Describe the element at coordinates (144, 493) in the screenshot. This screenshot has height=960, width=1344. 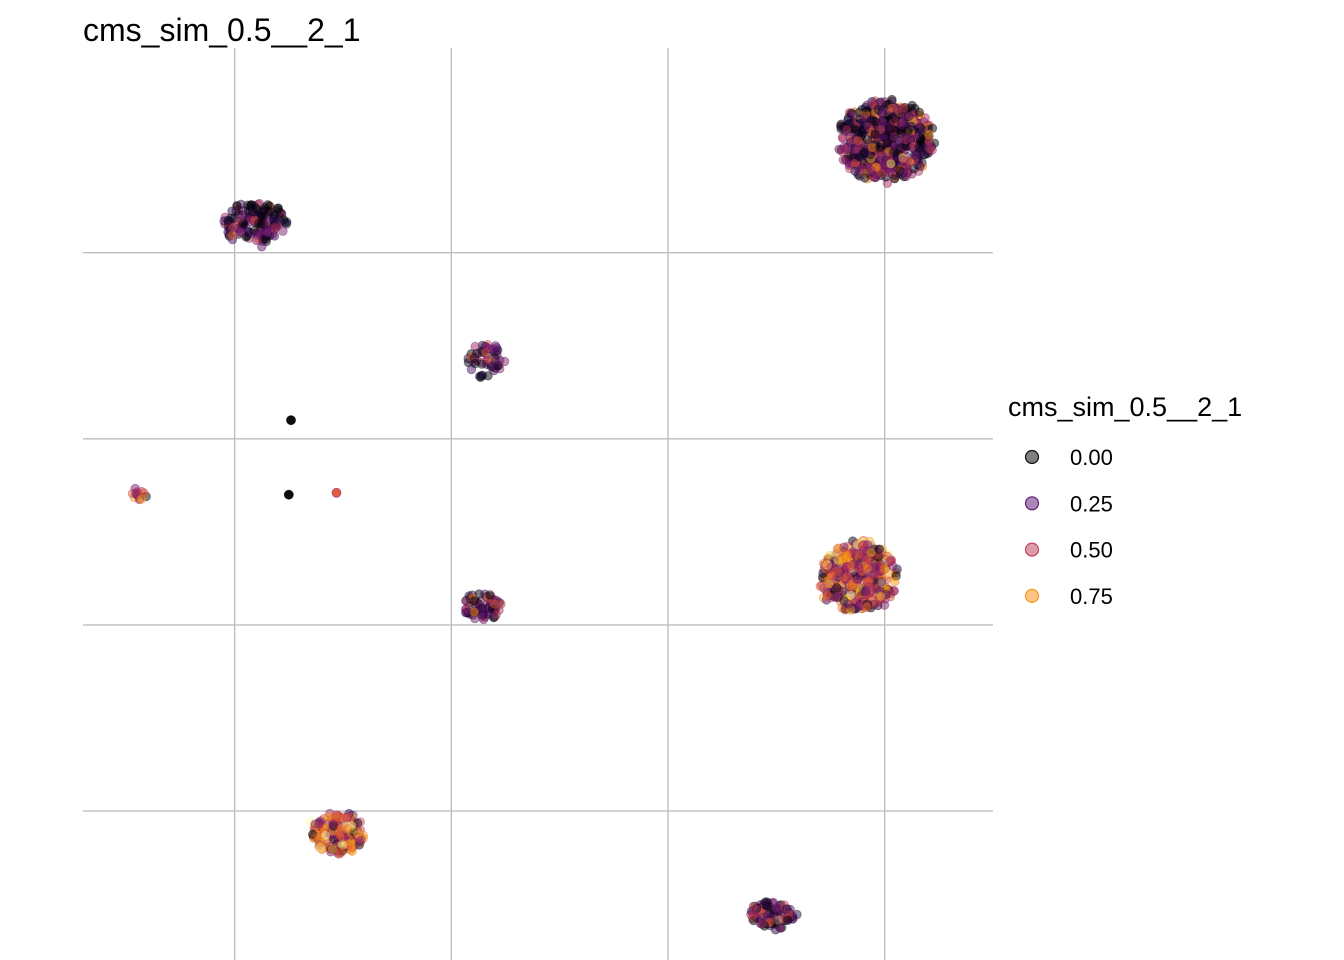
I see `point-left-tiny` at that location.